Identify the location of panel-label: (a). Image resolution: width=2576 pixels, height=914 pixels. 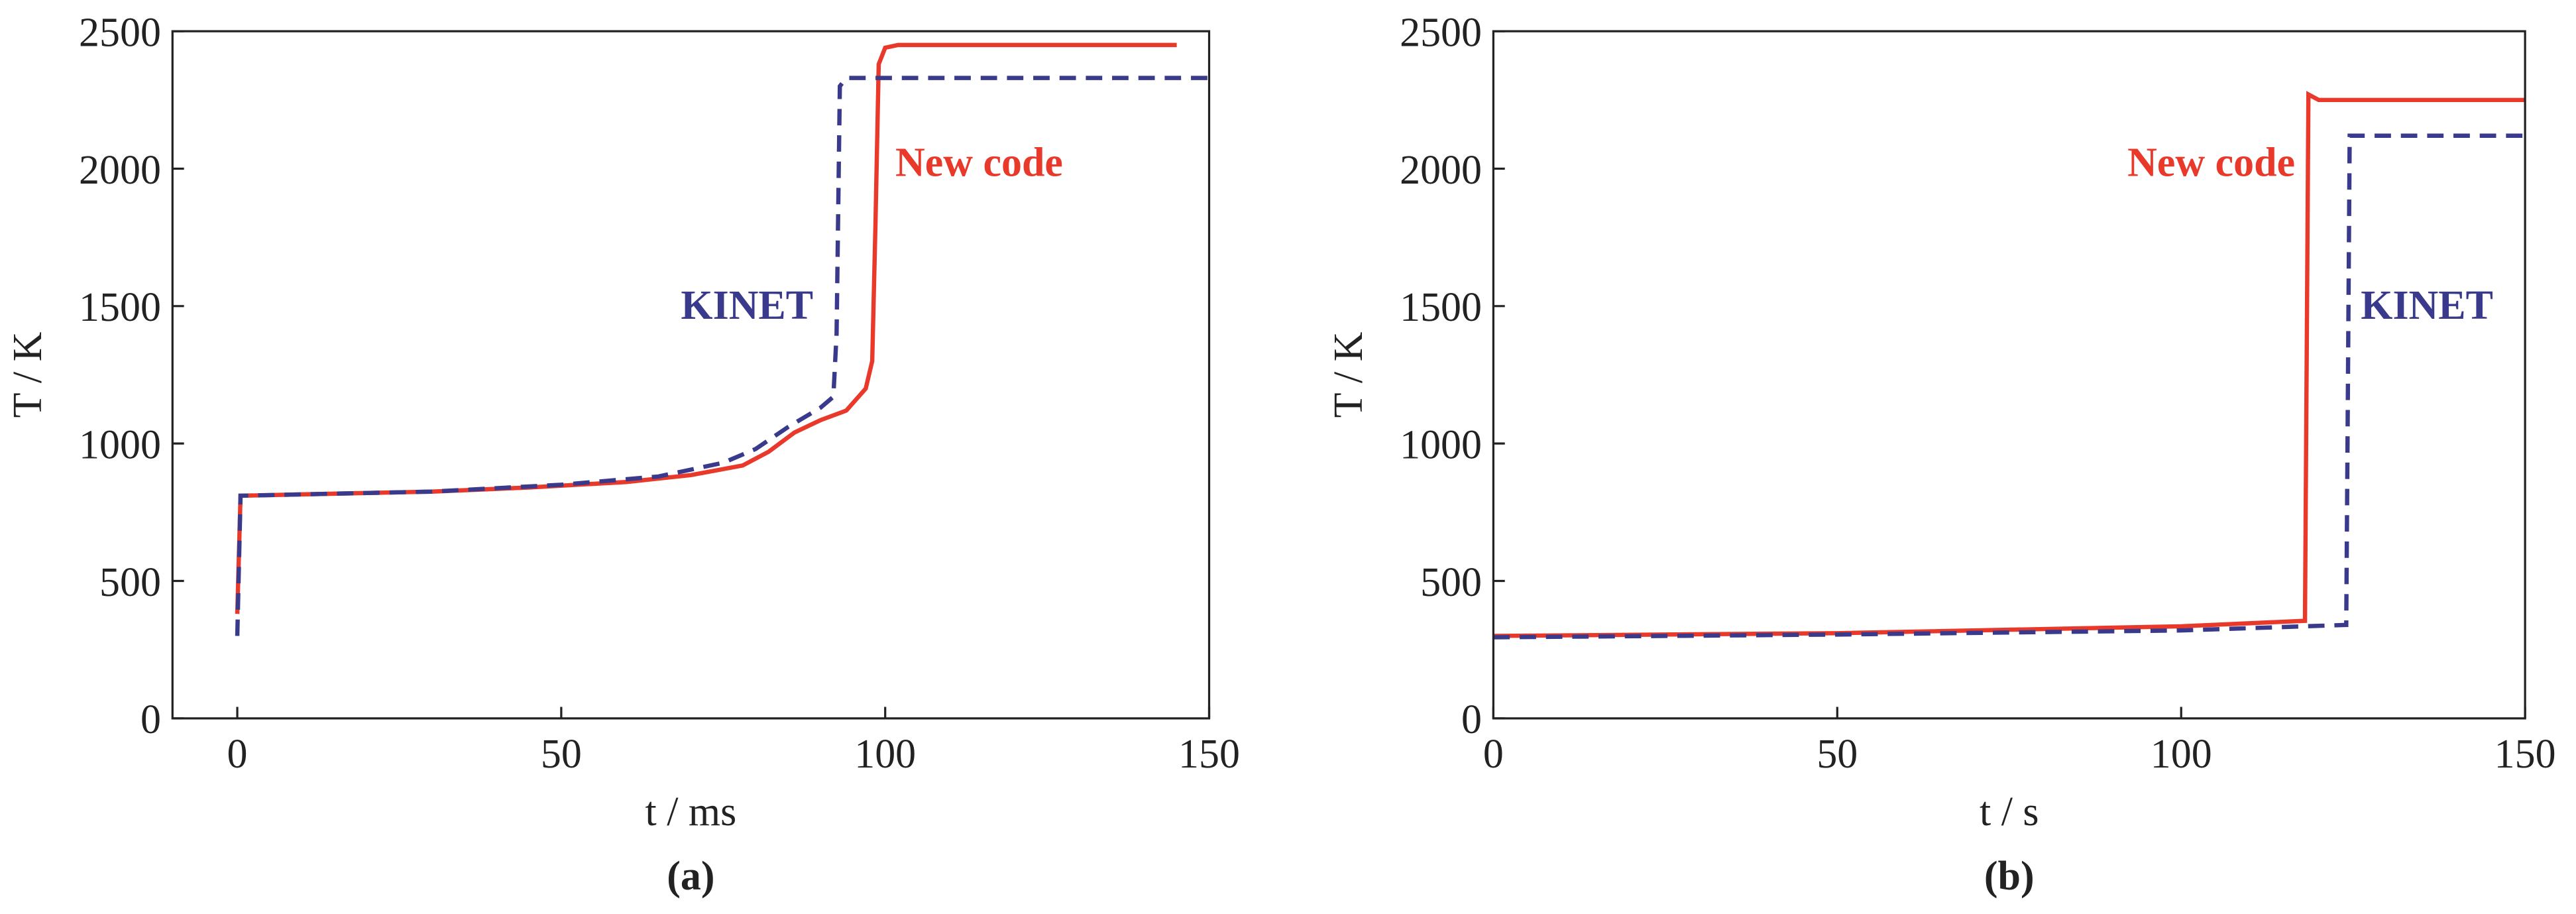
(690, 877).